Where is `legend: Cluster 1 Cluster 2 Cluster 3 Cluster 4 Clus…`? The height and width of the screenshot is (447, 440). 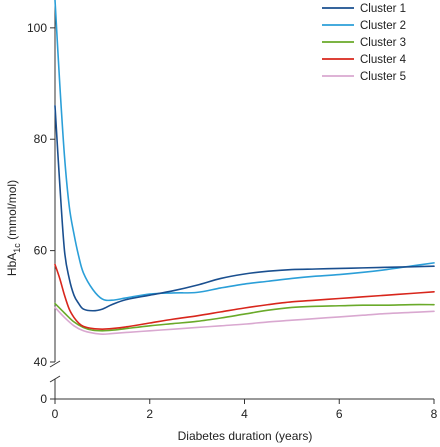
legend: Cluster 1 Cluster 2 Cluster 3 Cluster 4 Clus… is located at coordinates (364, 43).